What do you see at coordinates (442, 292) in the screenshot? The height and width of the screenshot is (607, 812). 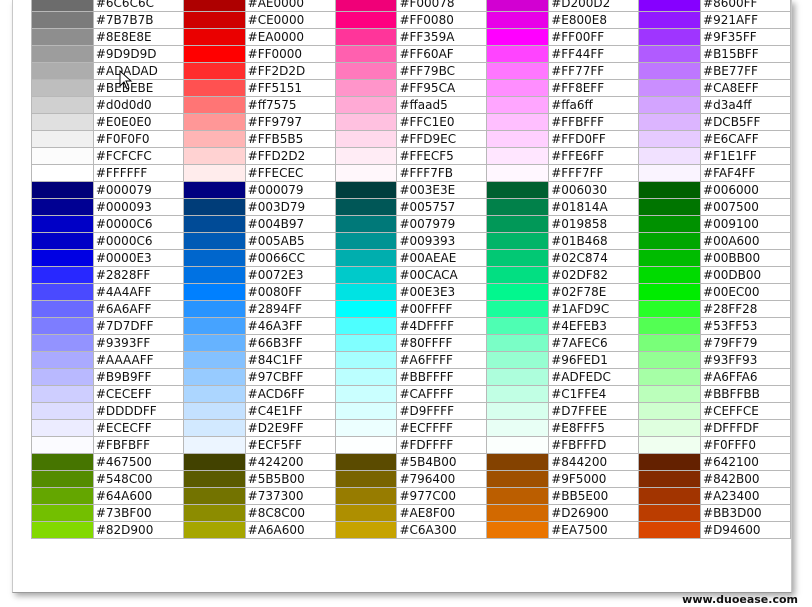 I see `color-code-label: #00E3E3` at bounding box center [442, 292].